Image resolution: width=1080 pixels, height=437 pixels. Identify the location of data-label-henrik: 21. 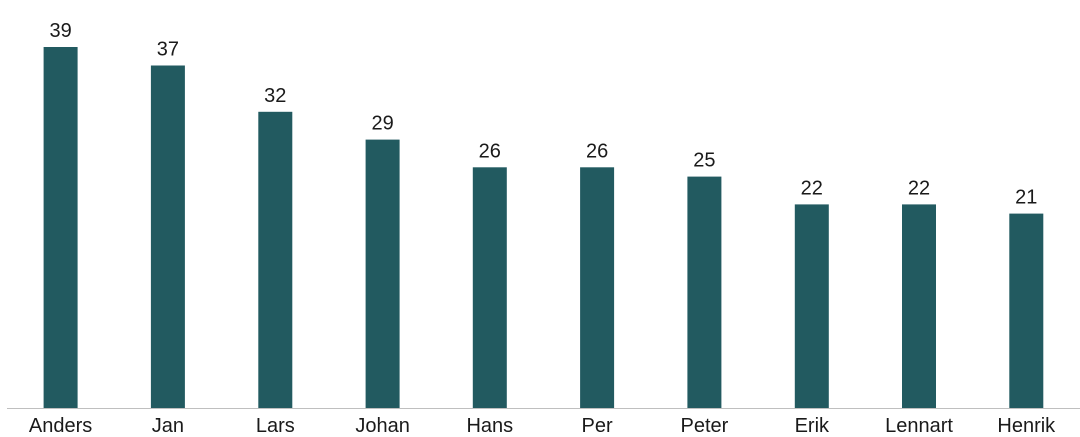
(1026, 198).